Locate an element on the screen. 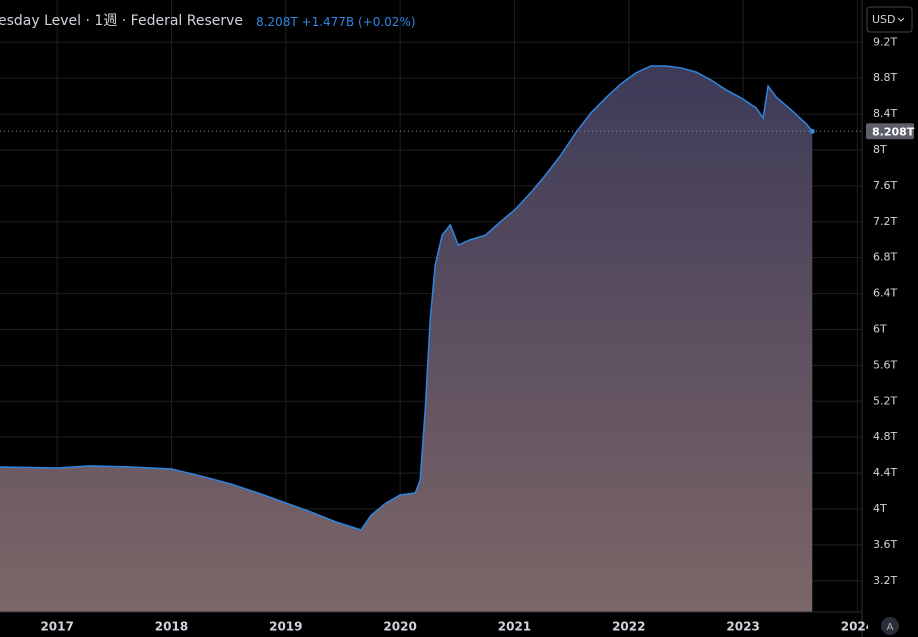  auto-scale-circle is located at coordinates (890, 626).